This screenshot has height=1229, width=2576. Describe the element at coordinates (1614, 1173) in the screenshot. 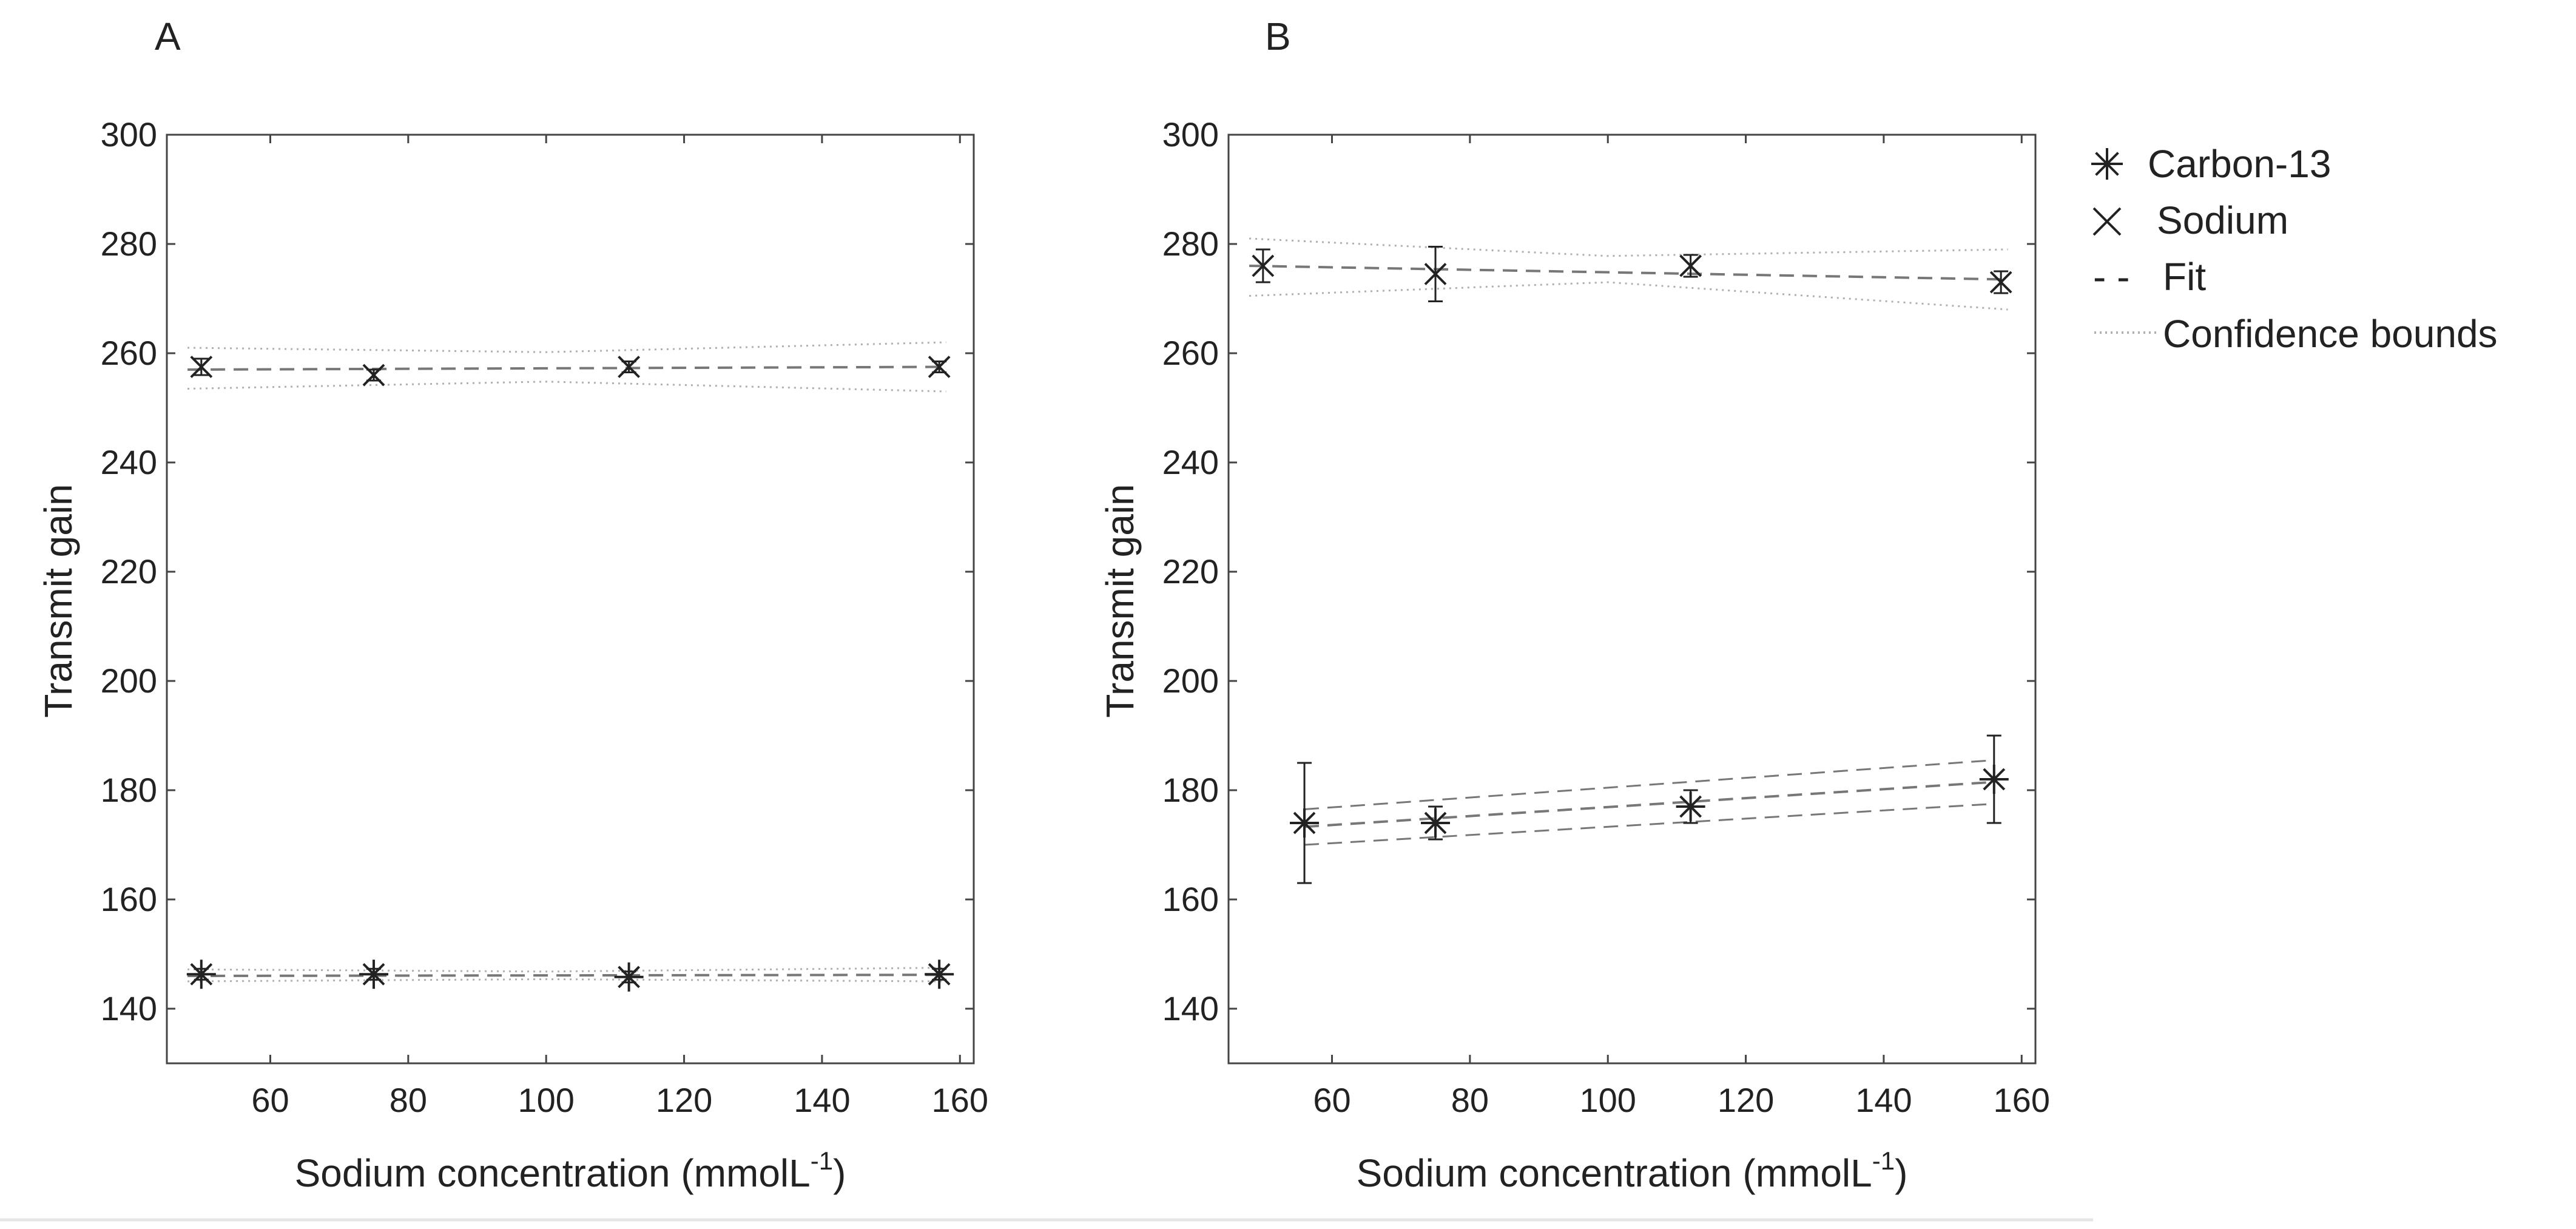

I see `panel-b-x-axis-title-main: Sodium concentration (mmolL` at that location.